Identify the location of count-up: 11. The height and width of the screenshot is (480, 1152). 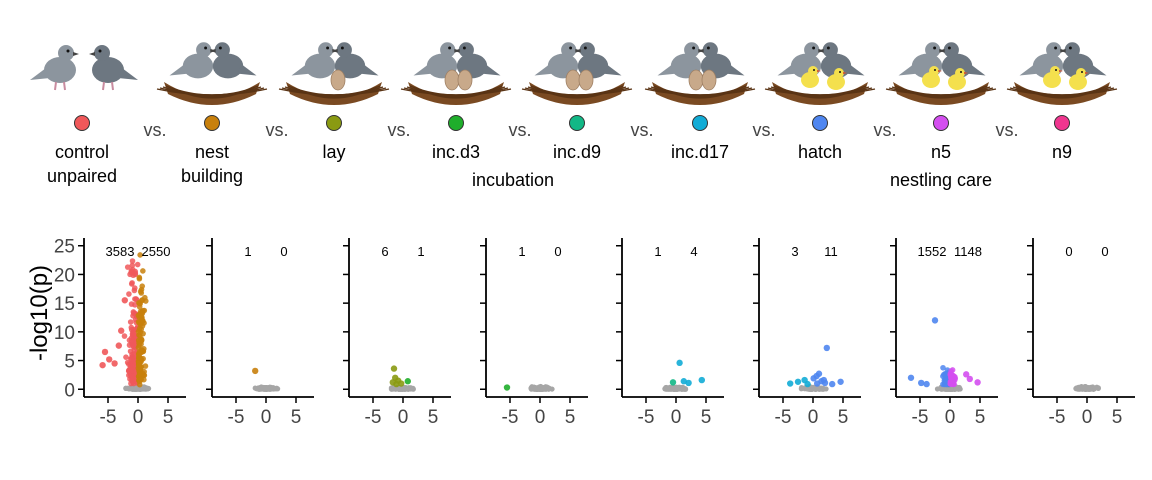
(831, 251).